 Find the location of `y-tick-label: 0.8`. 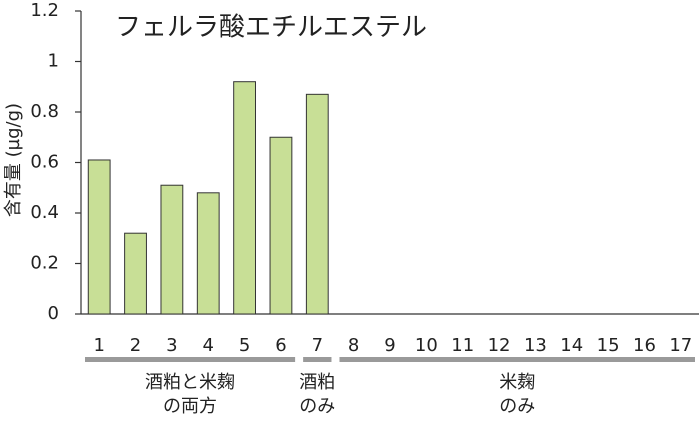

y-tick-label: 0.8 is located at coordinates (44, 111).